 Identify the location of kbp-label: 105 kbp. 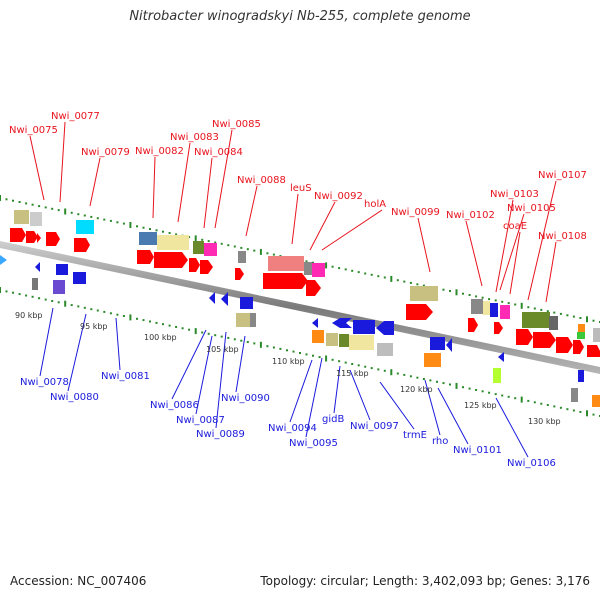
(222, 349).